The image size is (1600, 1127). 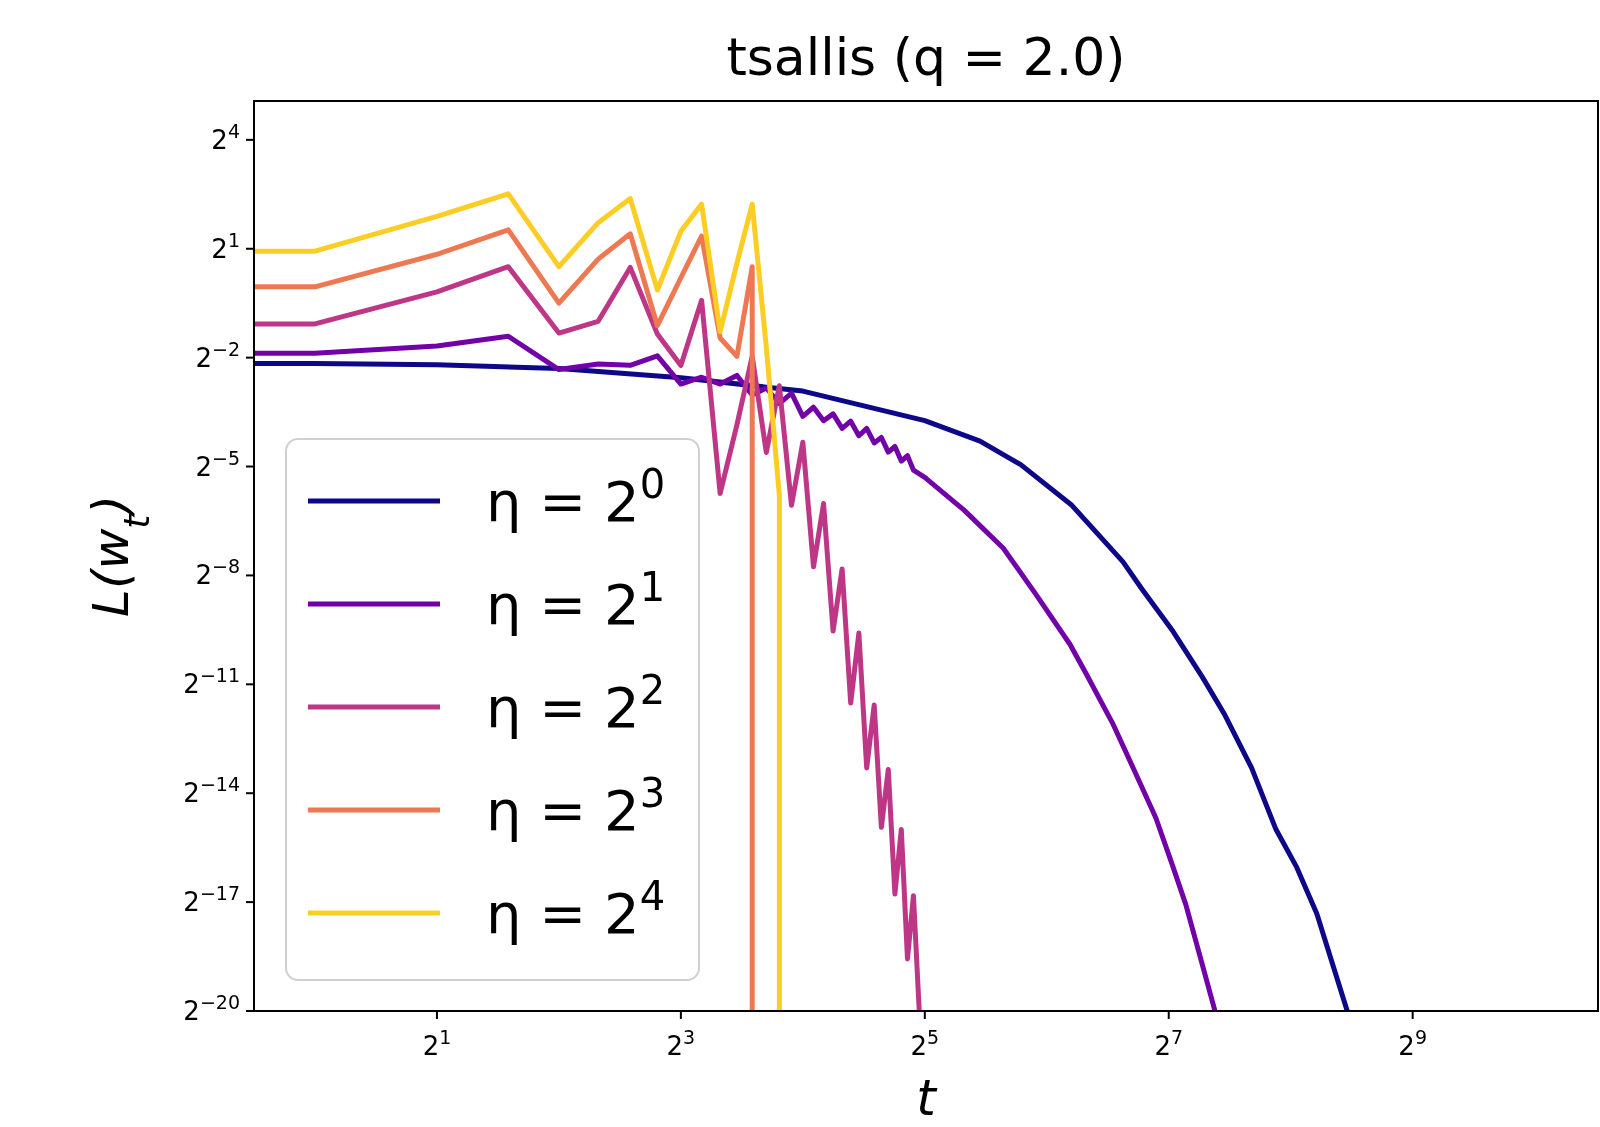 What do you see at coordinates (217, 355) in the screenshot?
I see `y-tick-label: 2$^{−2}$` at bounding box center [217, 355].